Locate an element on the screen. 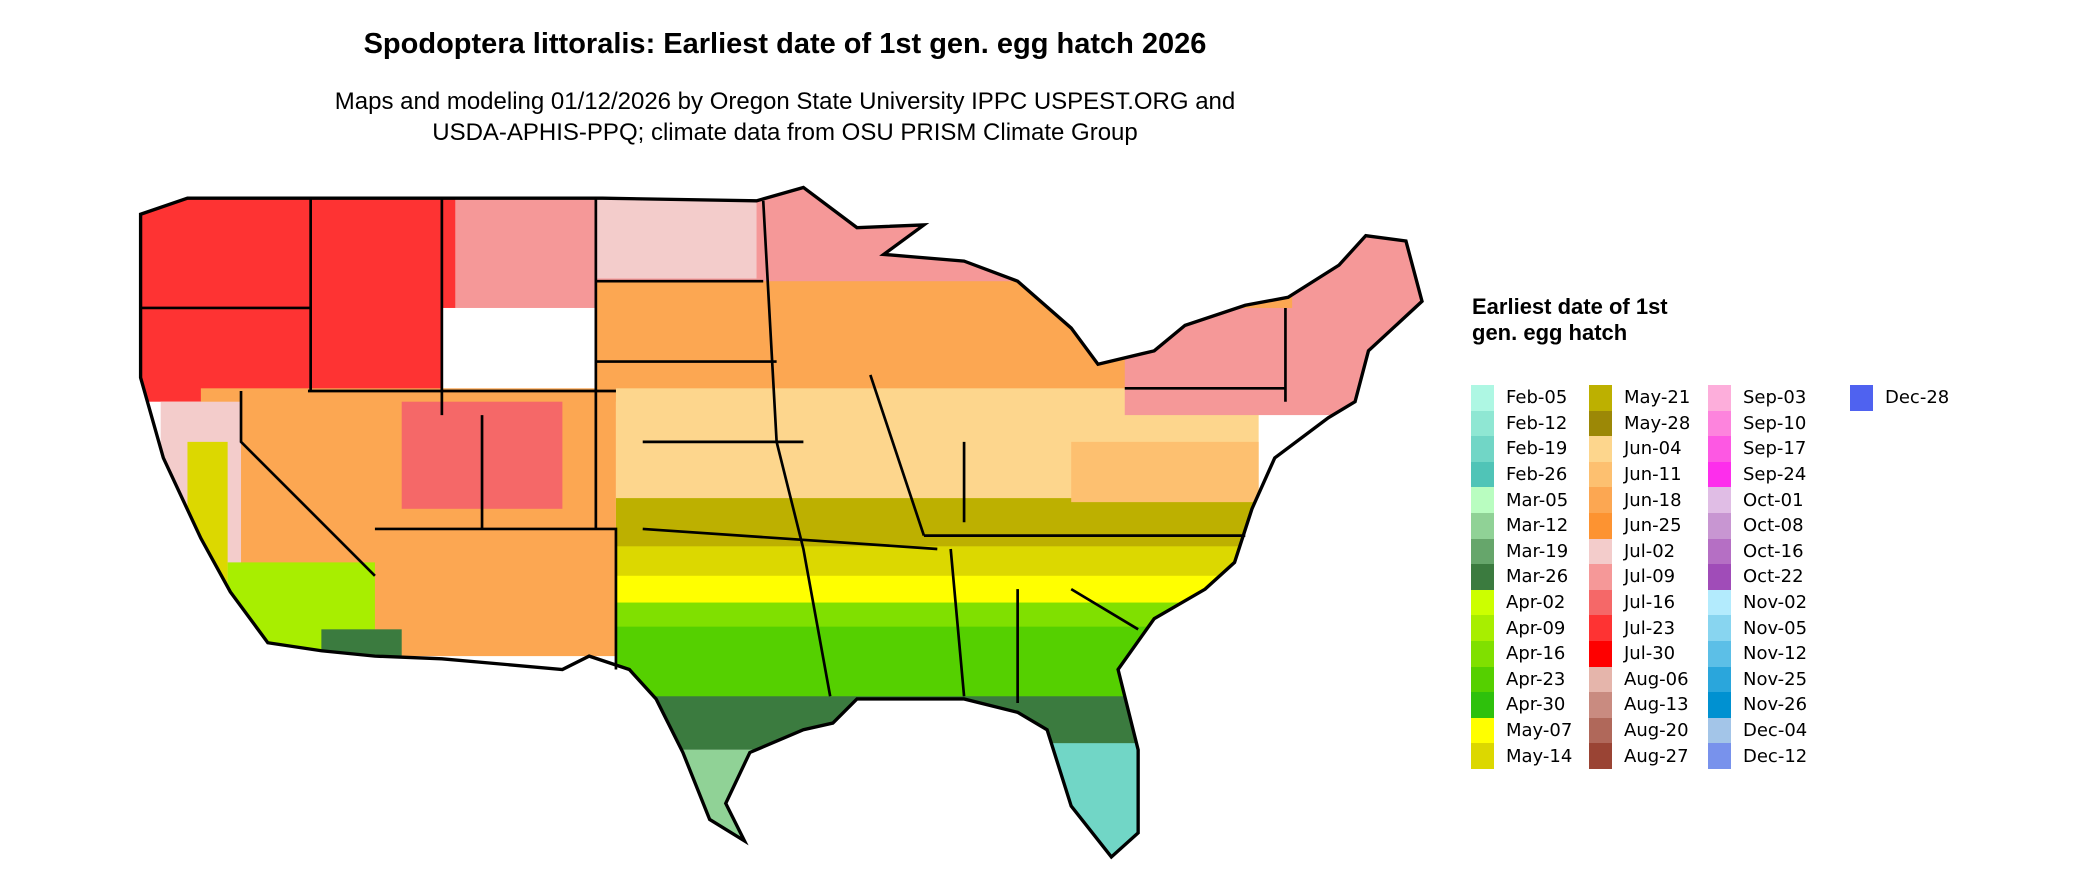 The height and width of the screenshot is (892, 2100). legend-label: Dec-12 is located at coordinates (1775, 756).